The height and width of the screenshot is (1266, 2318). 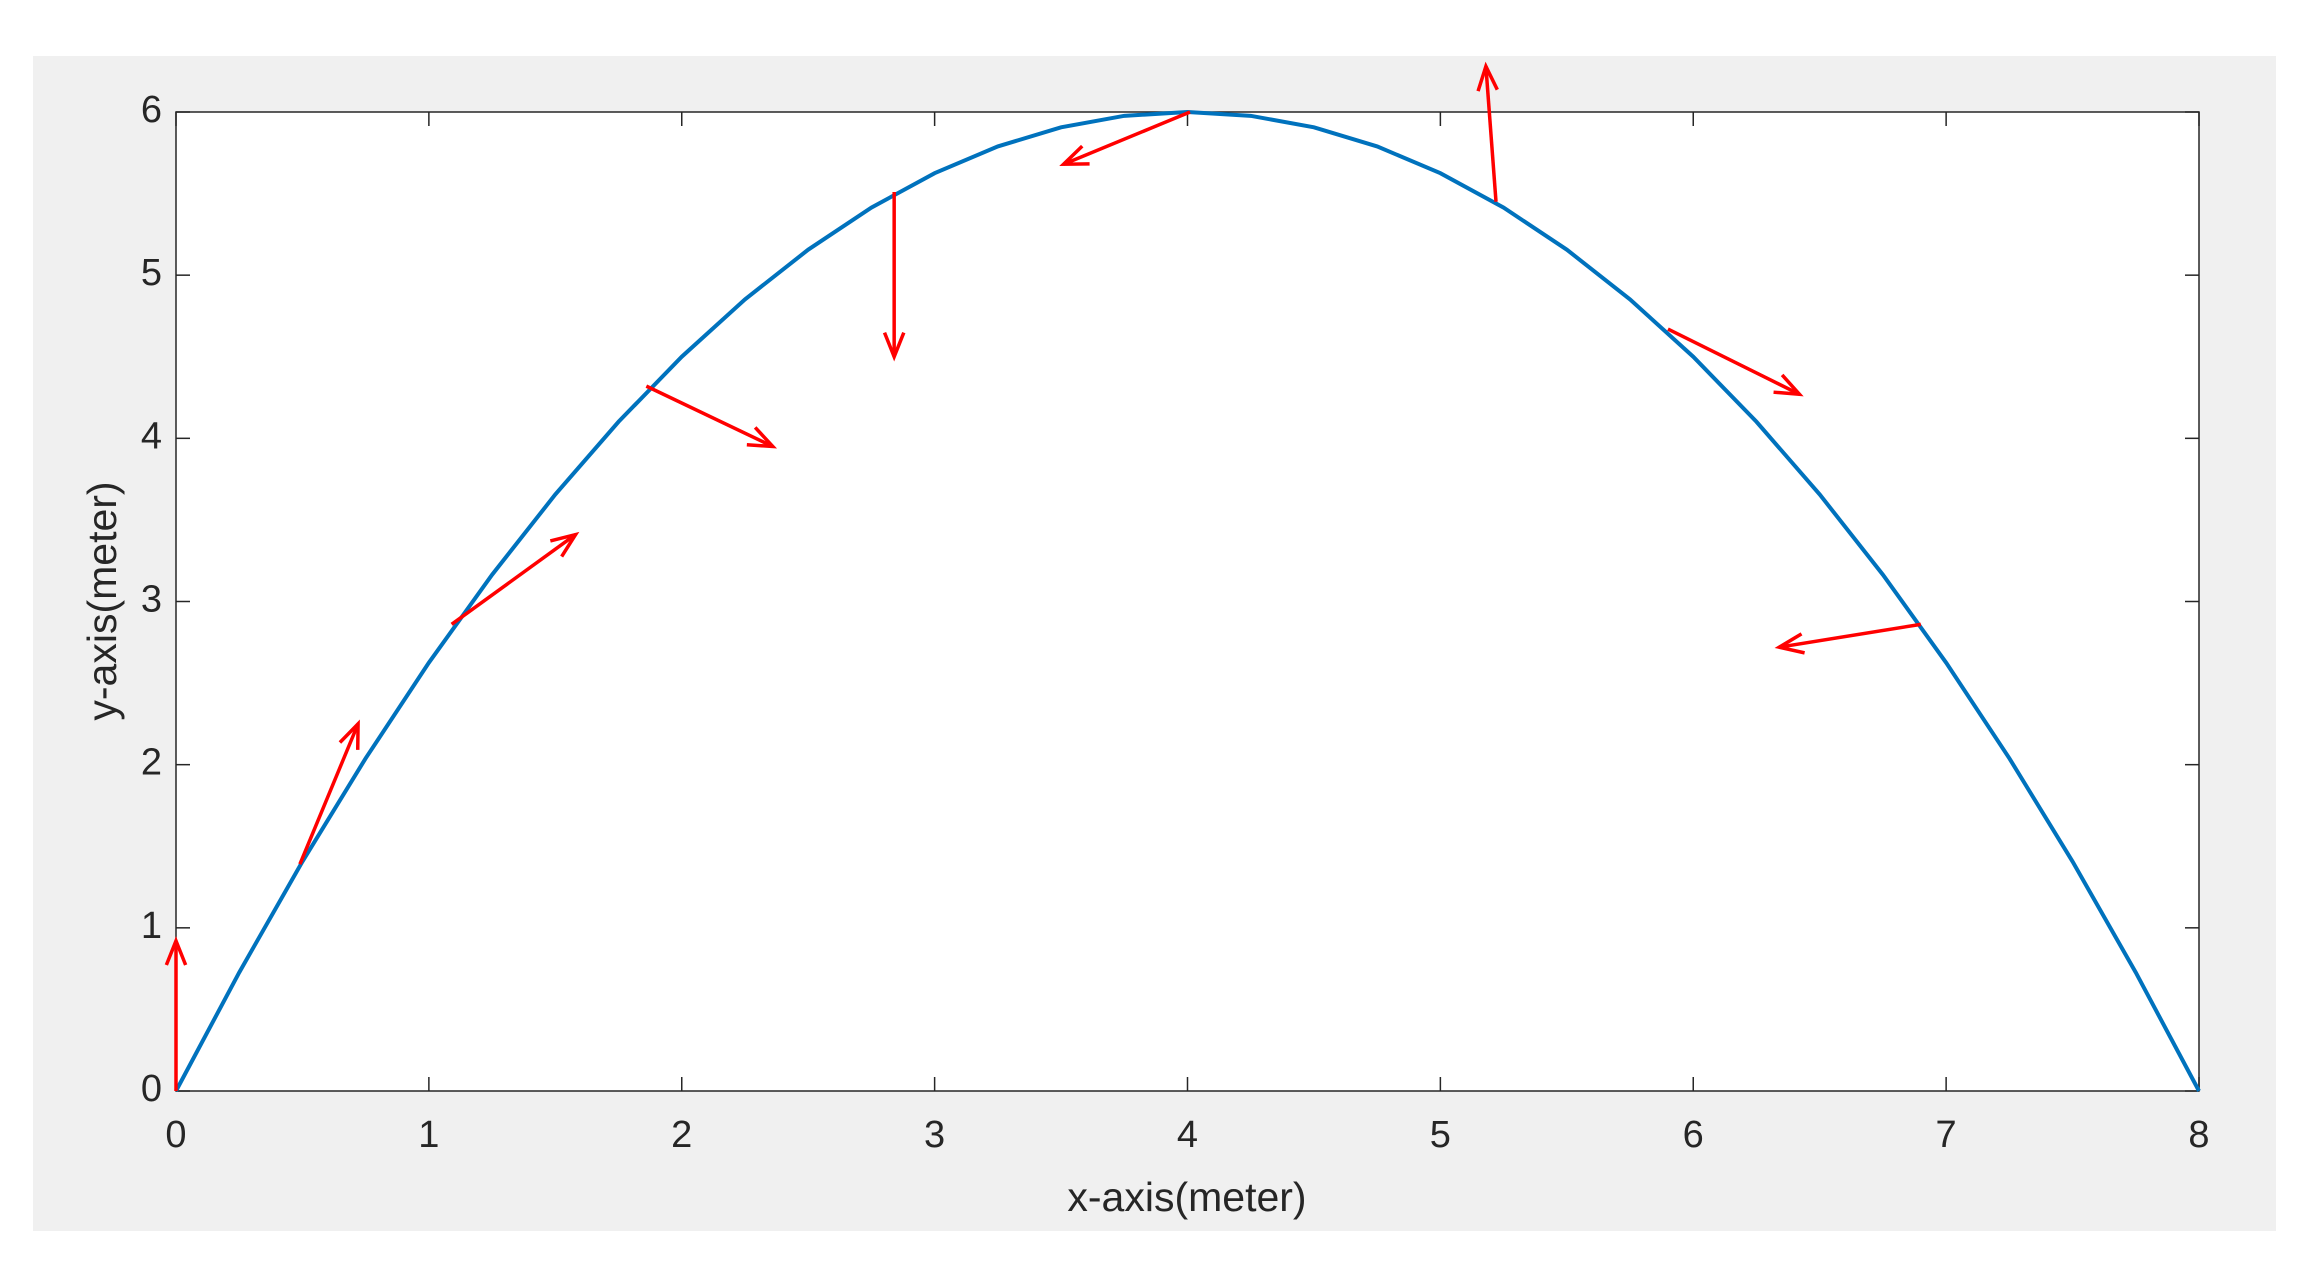 I want to click on y-axis-label: y-axis(meter), so click(x=102, y=600).